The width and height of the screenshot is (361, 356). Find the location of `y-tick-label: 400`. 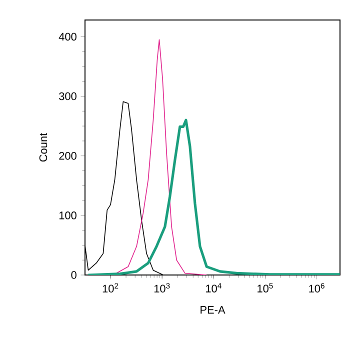

y-tick-label: 400 is located at coordinates (67, 36).